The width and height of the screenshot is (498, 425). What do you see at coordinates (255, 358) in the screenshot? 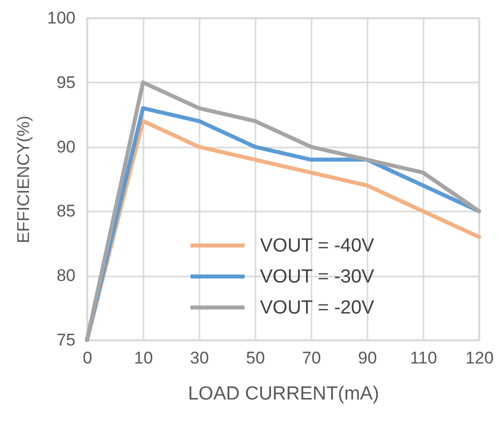
I see `x-tick-label: 50` at bounding box center [255, 358].